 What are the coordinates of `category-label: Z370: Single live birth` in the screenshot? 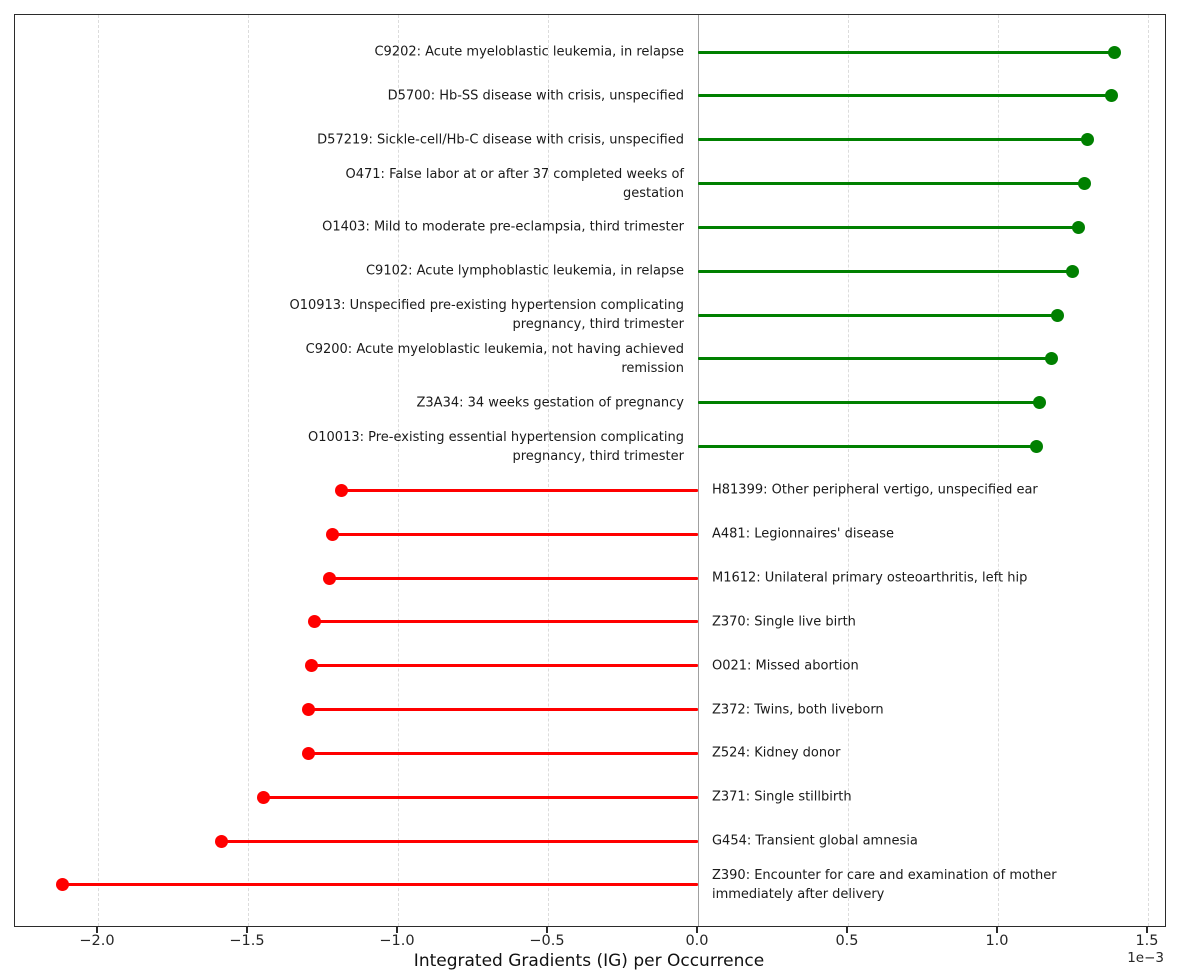 It's located at (783, 622).